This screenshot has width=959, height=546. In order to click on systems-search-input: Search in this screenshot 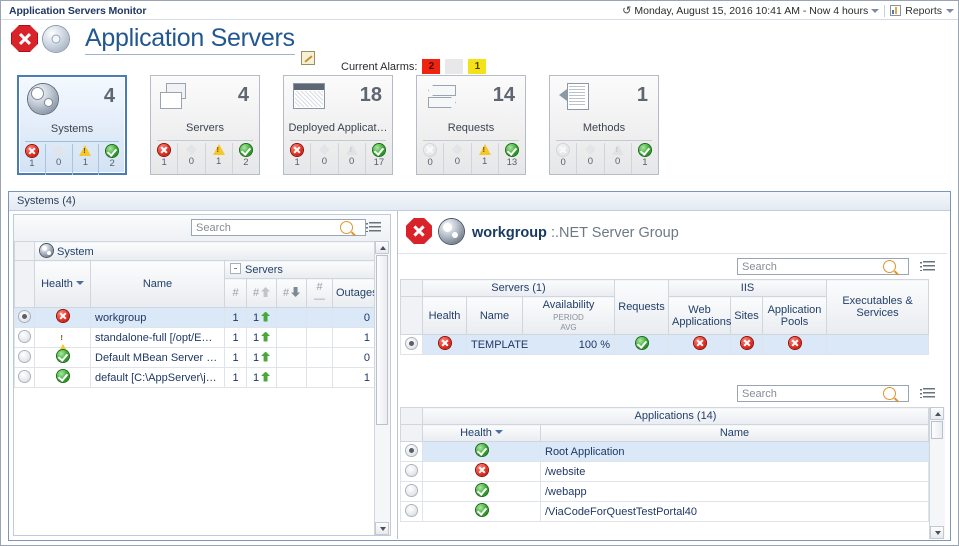, I will do `click(278, 227)`.